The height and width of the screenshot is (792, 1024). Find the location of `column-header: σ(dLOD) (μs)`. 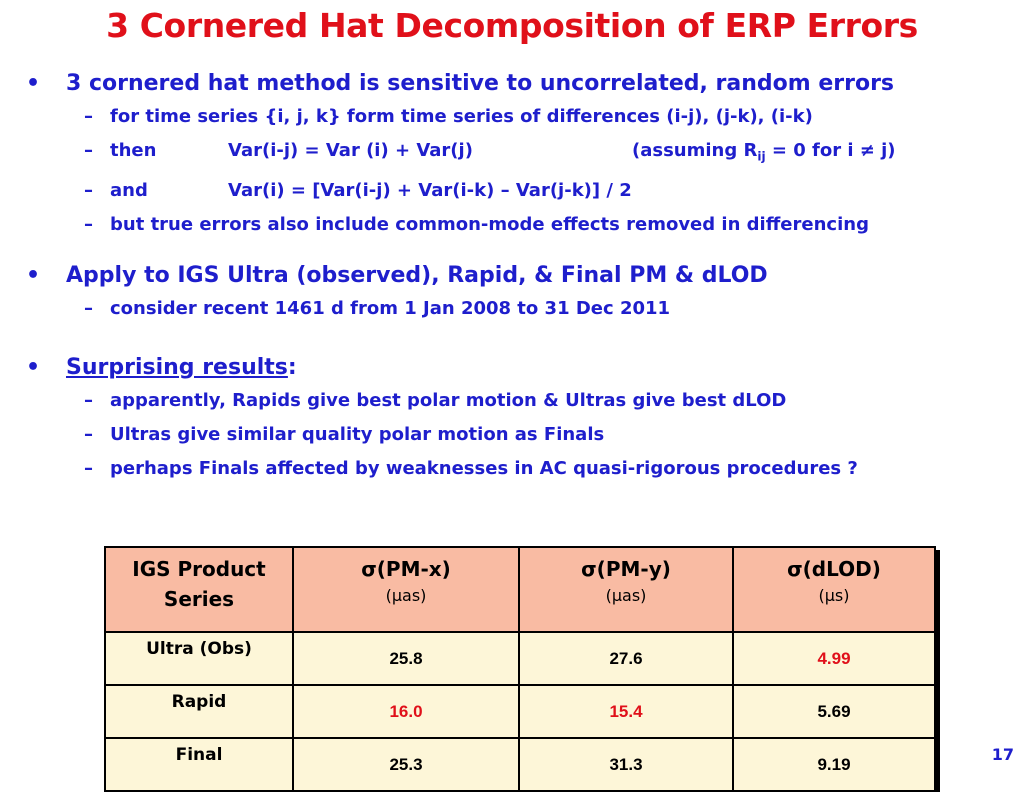

column-header: σ(dLOD) (μs) is located at coordinates (834, 589).